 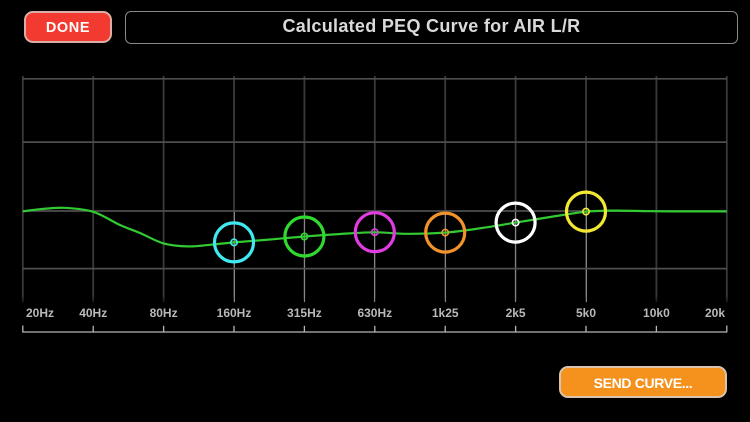 What do you see at coordinates (234, 313) in the screenshot?
I see `svg-text: 160Hz` at bounding box center [234, 313].